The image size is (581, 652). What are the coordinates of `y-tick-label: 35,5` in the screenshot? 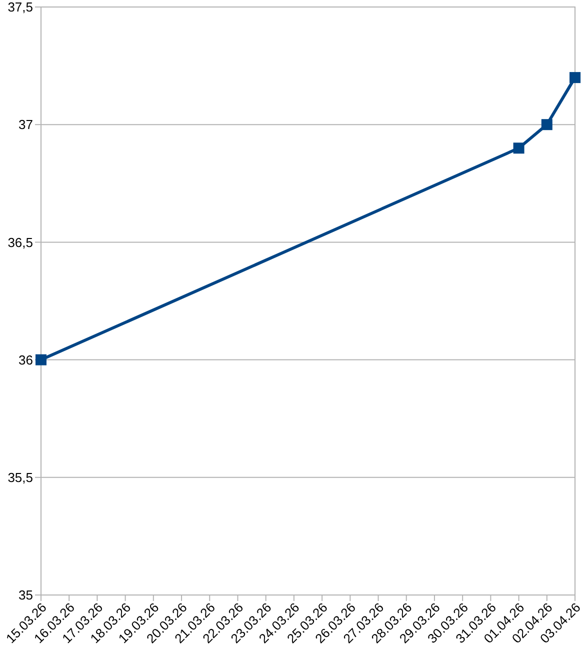 It's located at (20, 477).